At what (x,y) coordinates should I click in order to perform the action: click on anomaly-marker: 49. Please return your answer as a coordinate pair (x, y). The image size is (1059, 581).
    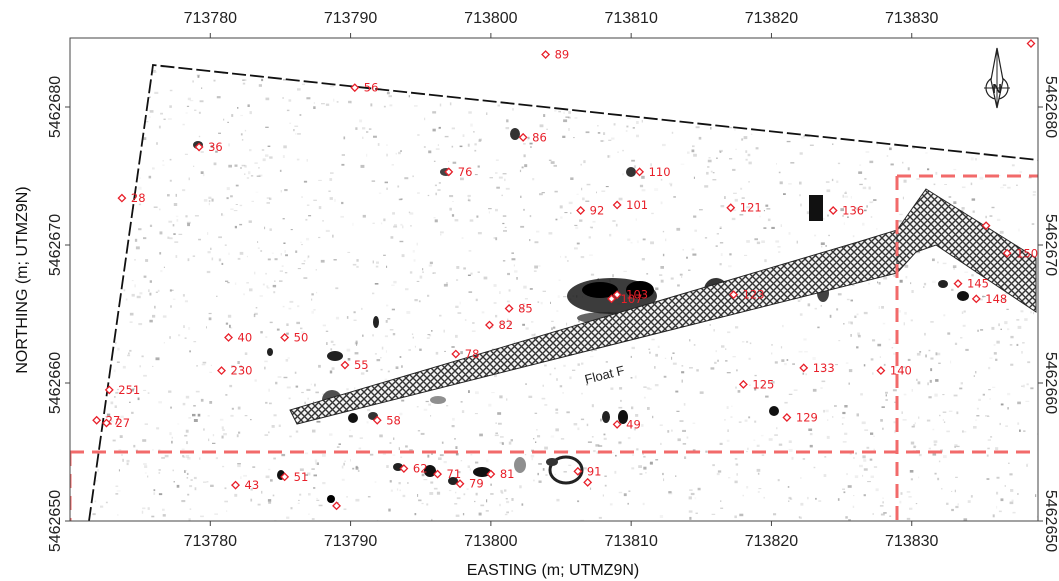
    Looking at the image, I should click on (626, 424).